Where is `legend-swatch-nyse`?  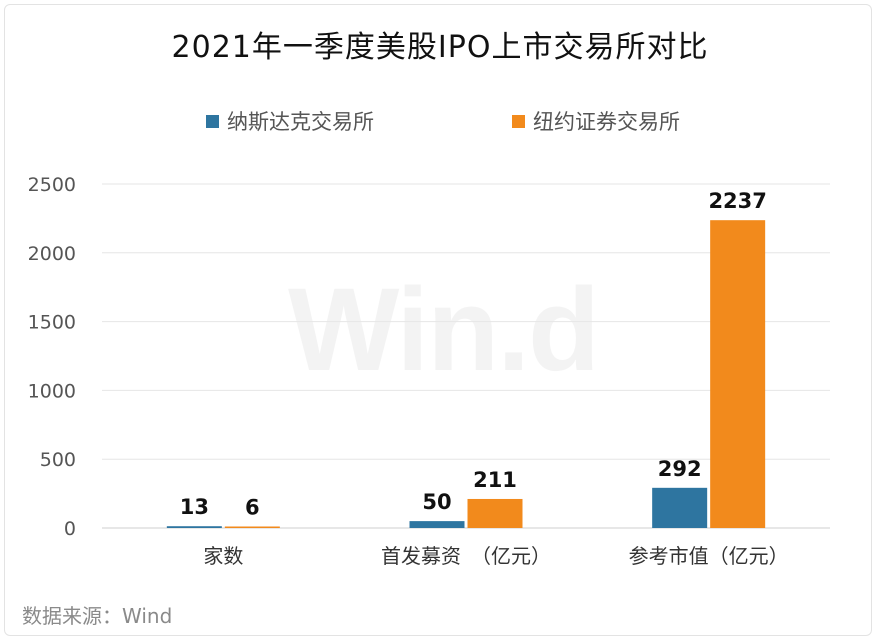 legend-swatch-nyse is located at coordinates (518, 121).